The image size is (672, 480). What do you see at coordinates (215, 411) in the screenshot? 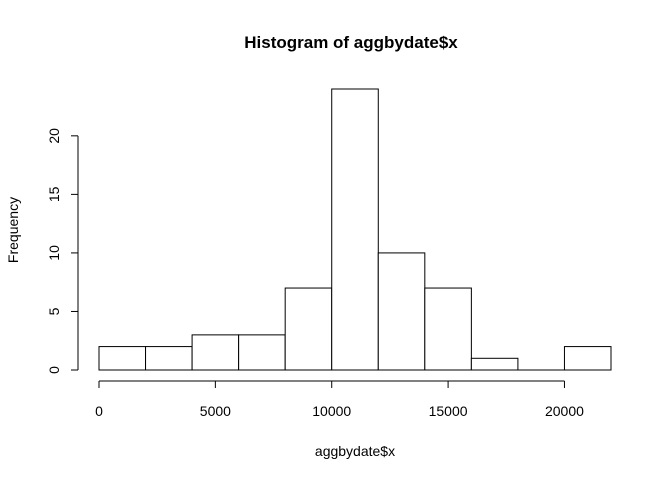
I see `x-tick-label: 5000` at bounding box center [215, 411].